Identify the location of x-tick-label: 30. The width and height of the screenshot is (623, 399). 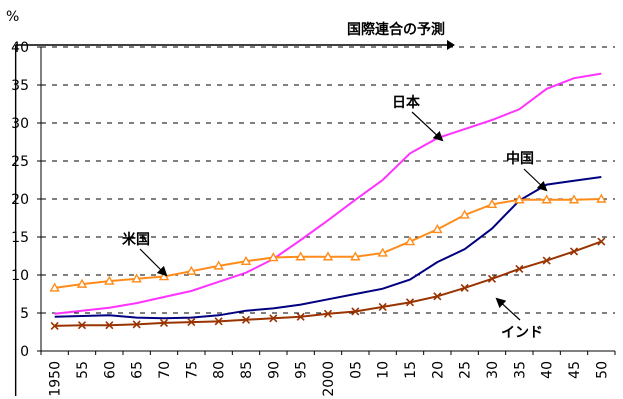
(493, 370).